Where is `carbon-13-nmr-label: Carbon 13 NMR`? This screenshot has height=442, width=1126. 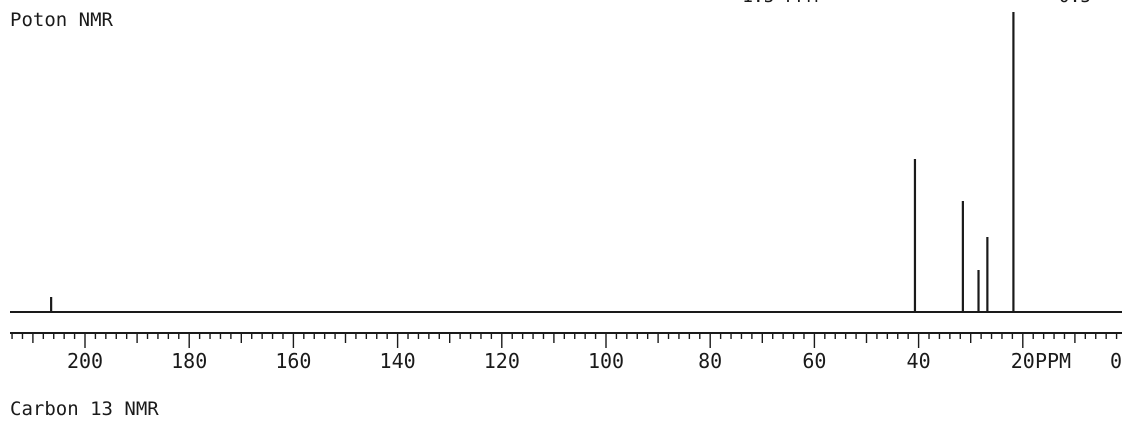
carbon-13-nmr-label: Carbon 13 NMR is located at coordinates (84, 409).